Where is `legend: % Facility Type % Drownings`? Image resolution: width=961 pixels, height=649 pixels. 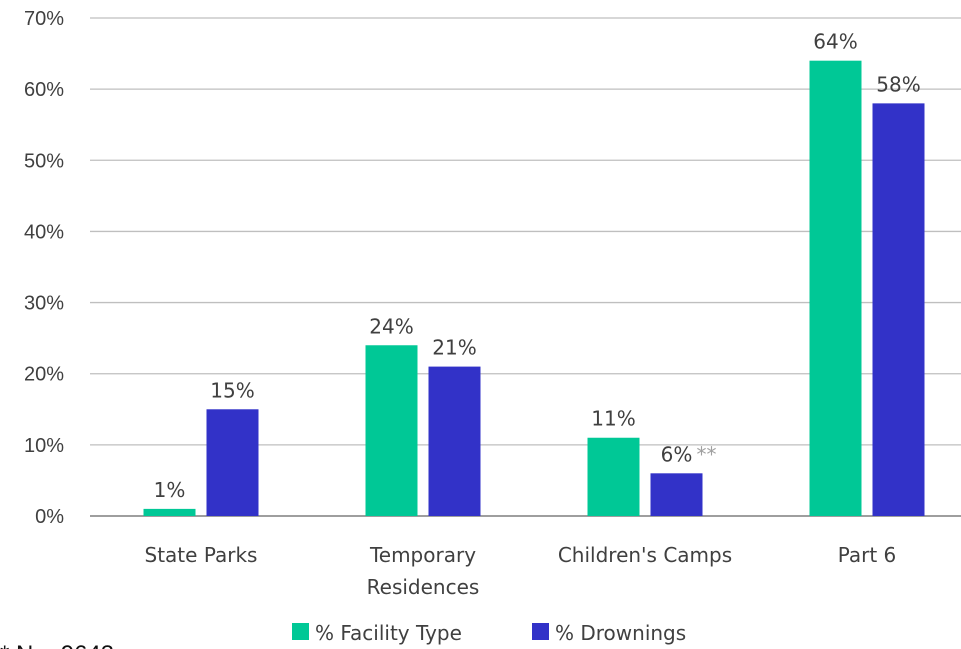 legend: % Facility Type % Drownings is located at coordinates (489, 633).